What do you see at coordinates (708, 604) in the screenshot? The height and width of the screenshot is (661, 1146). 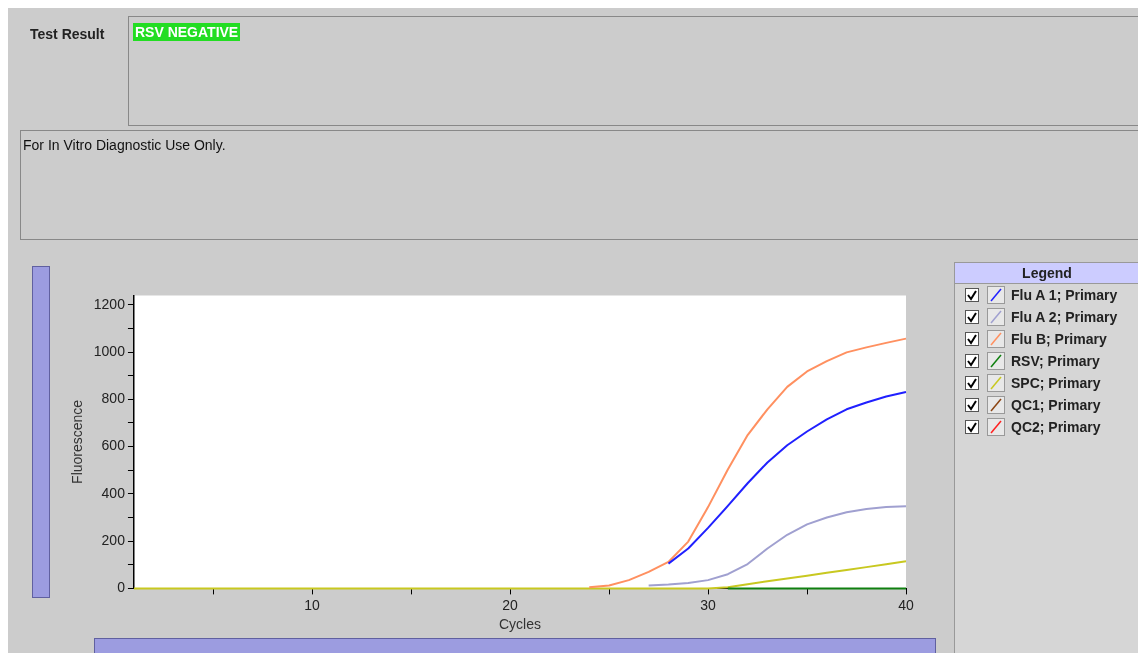 I see `x-tick-label: 30` at bounding box center [708, 604].